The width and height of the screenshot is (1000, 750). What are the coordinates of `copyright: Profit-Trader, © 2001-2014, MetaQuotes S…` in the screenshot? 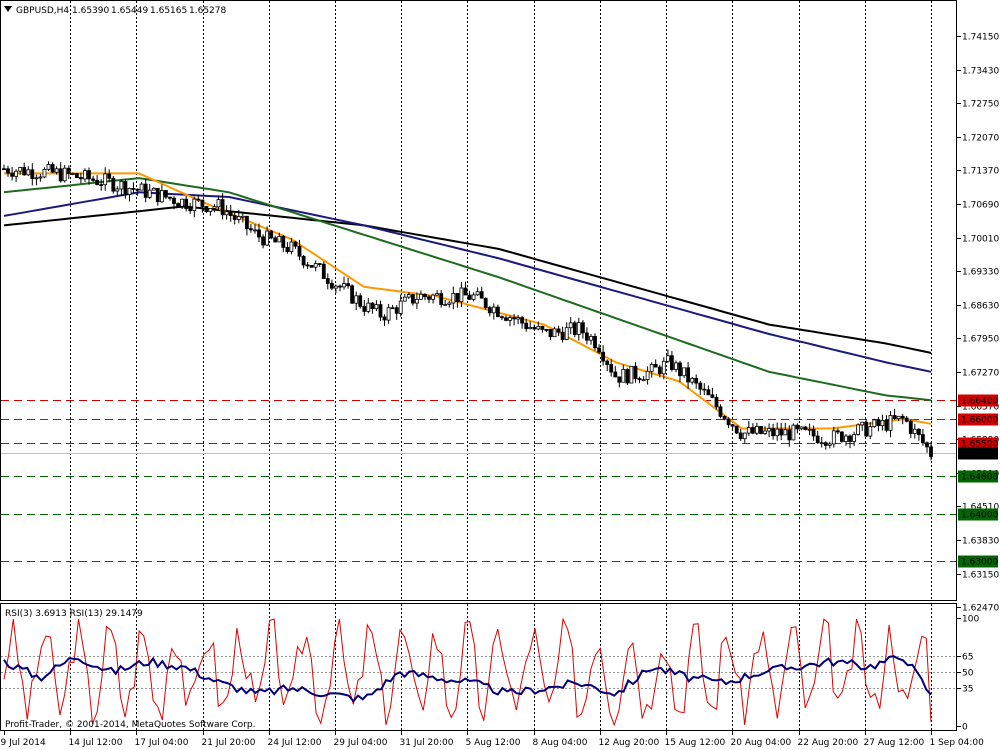 It's located at (130, 725).